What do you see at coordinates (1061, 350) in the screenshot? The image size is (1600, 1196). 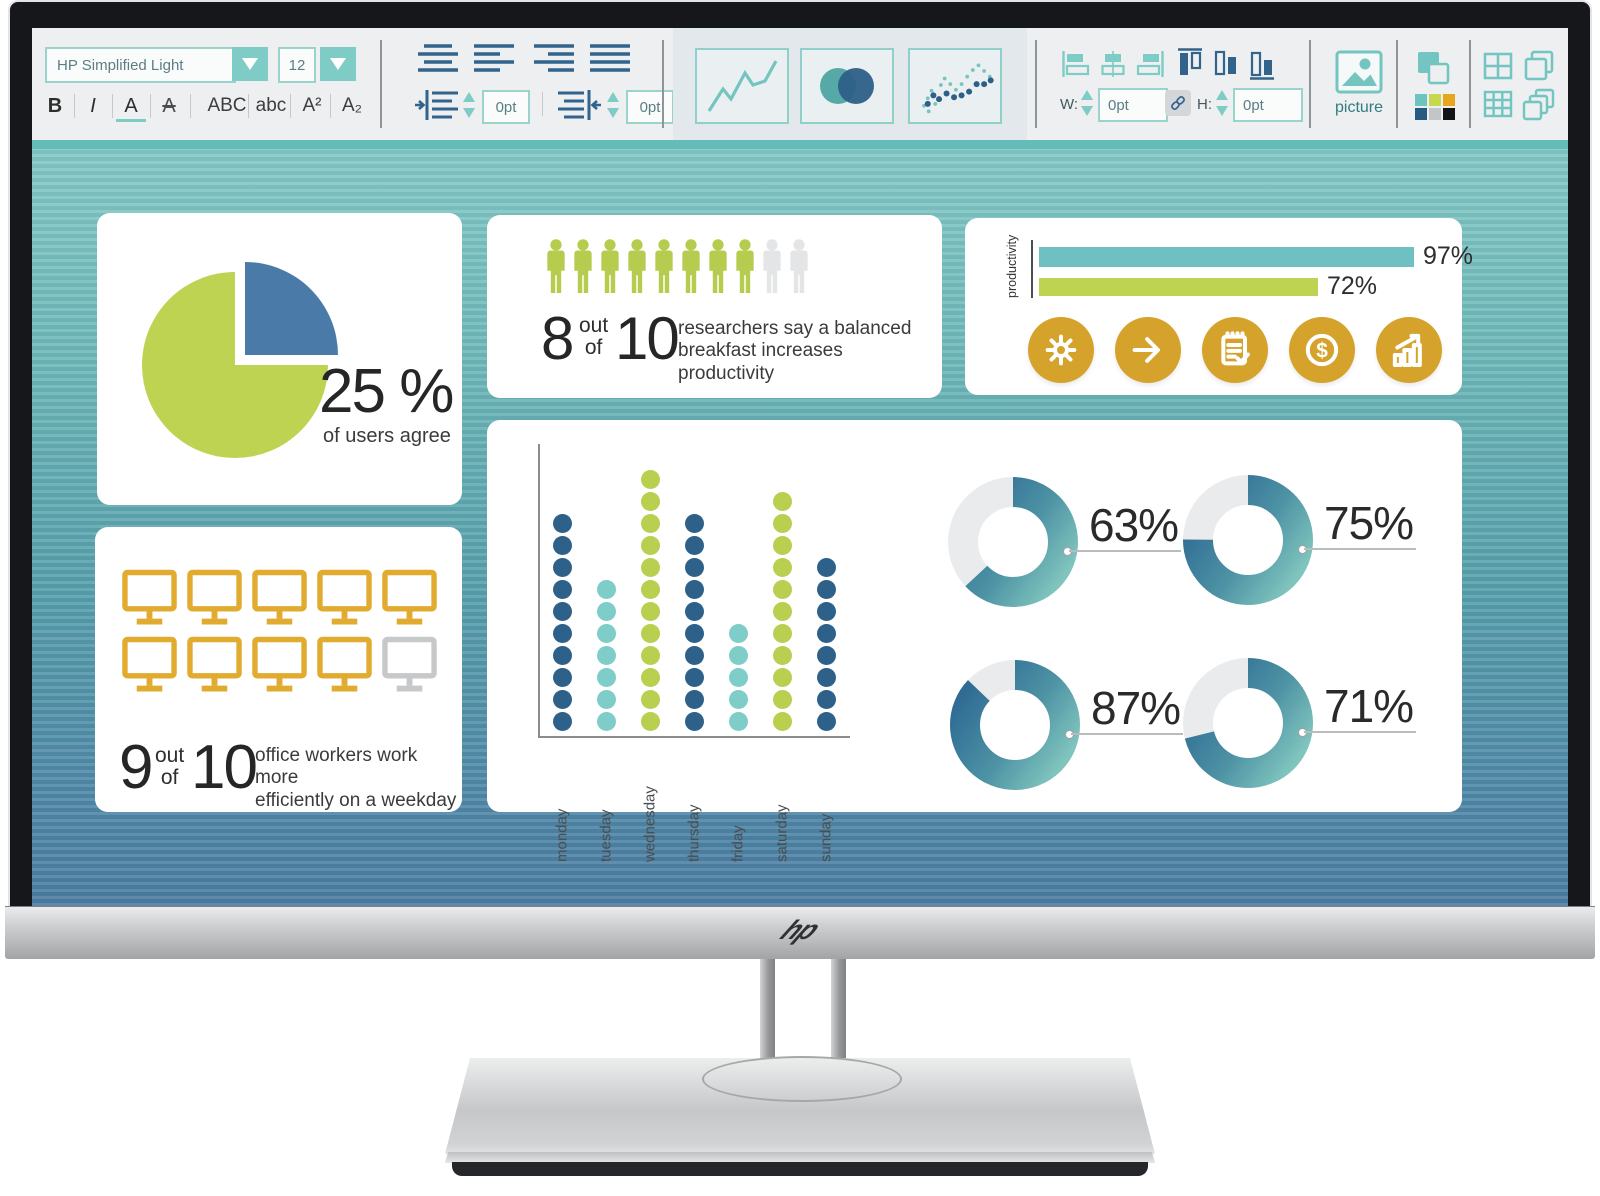 I see `gear-badge` at bounding box center [1061, 350].